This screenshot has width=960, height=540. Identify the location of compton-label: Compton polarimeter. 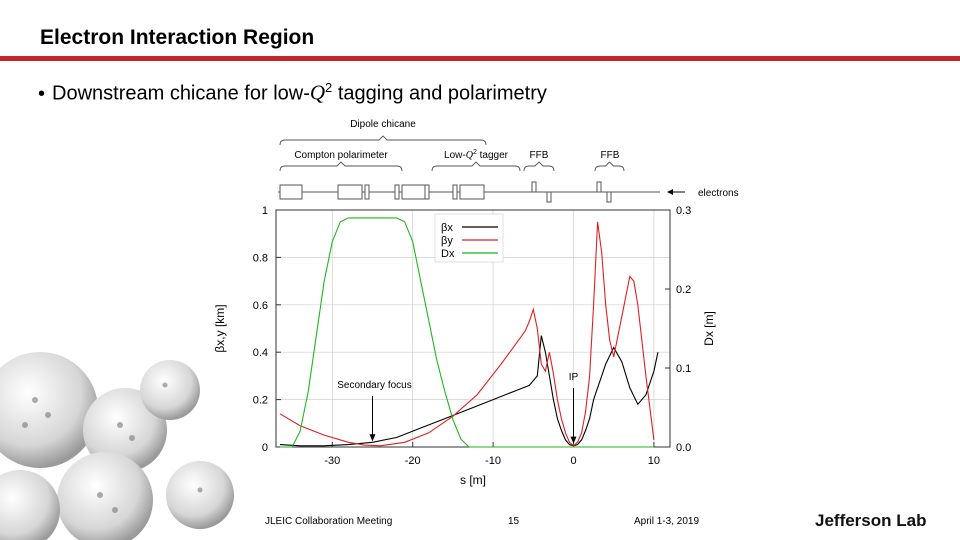
(341, 155).